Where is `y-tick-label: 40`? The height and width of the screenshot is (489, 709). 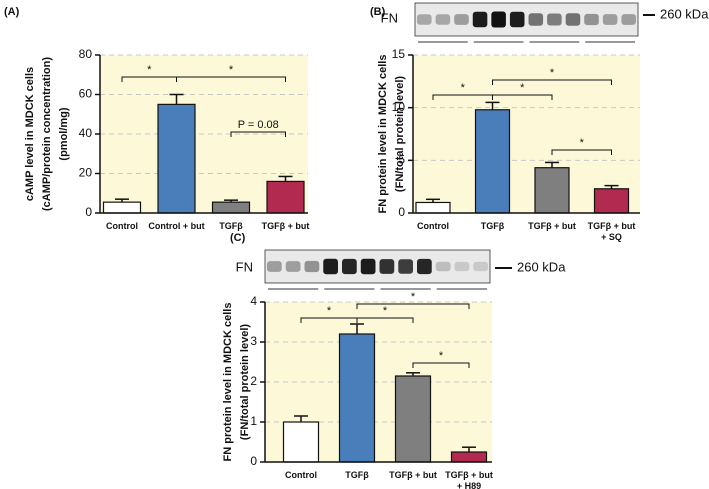
y-tick-label: 40 is located at coordinates (86, 133).